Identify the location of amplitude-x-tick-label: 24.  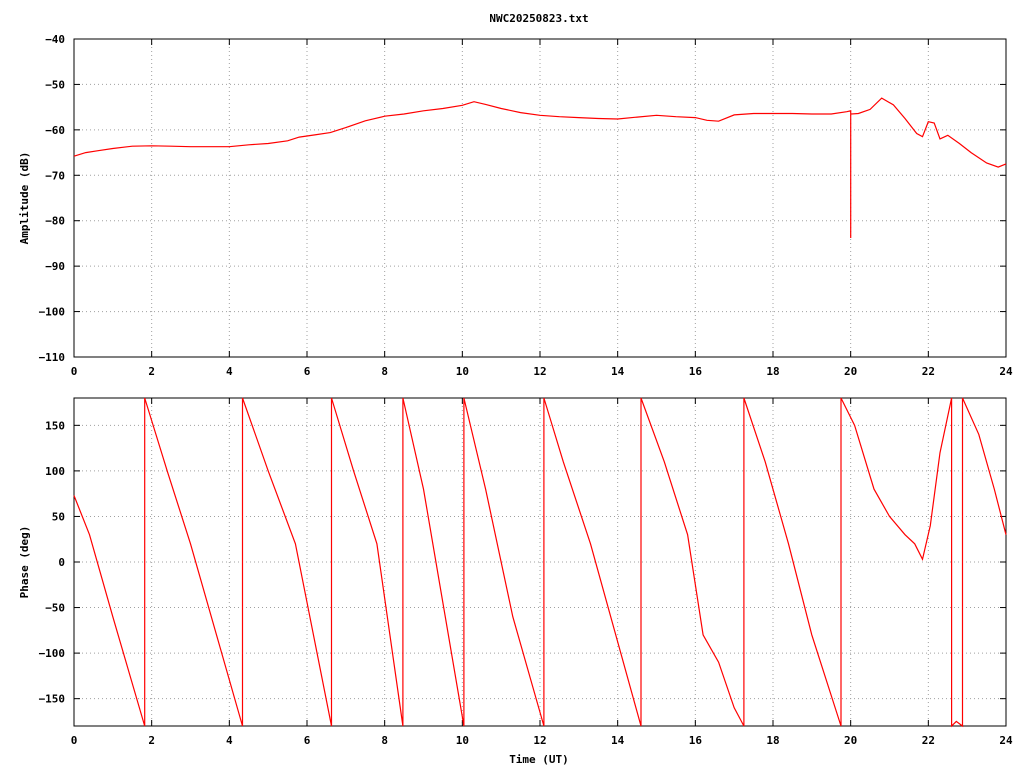
(1006, 371).